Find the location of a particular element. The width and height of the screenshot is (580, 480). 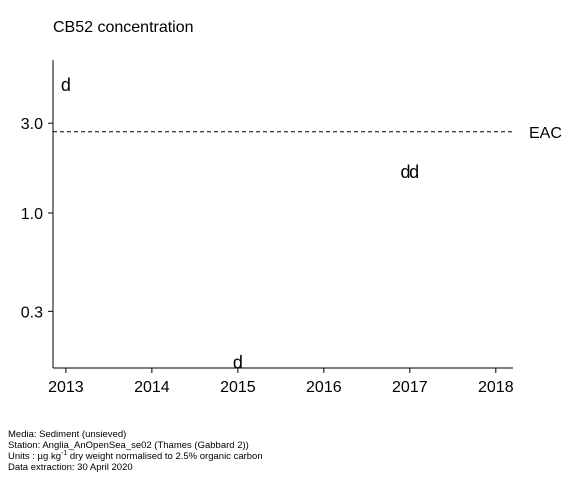

footer-extraction: Data extraction: 30 April 2020 is located at coordinates (70, 467).